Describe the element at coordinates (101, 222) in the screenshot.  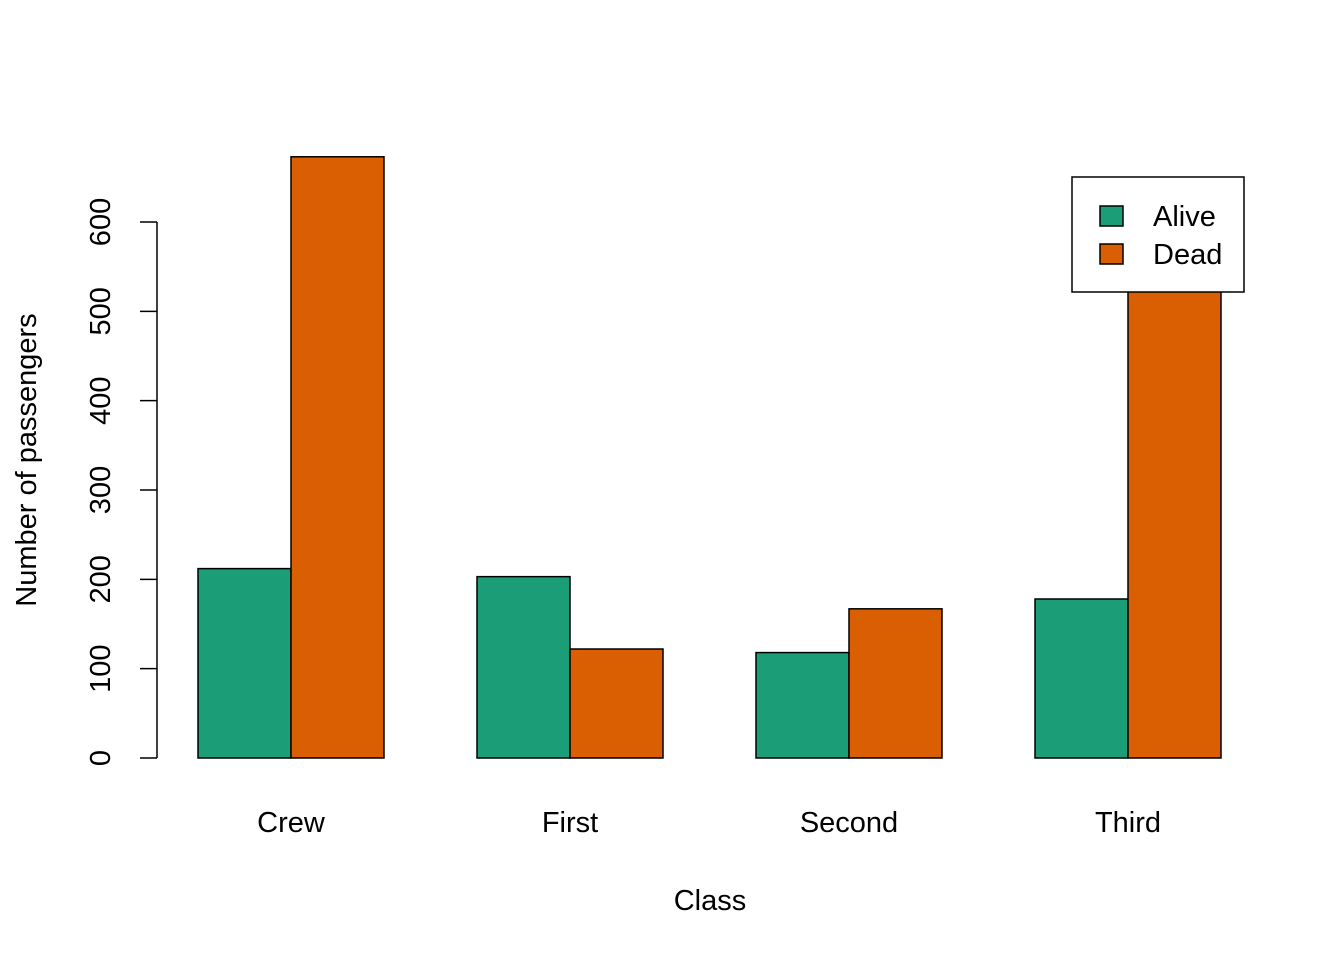
I see `y-tick-label: 600` at that location.